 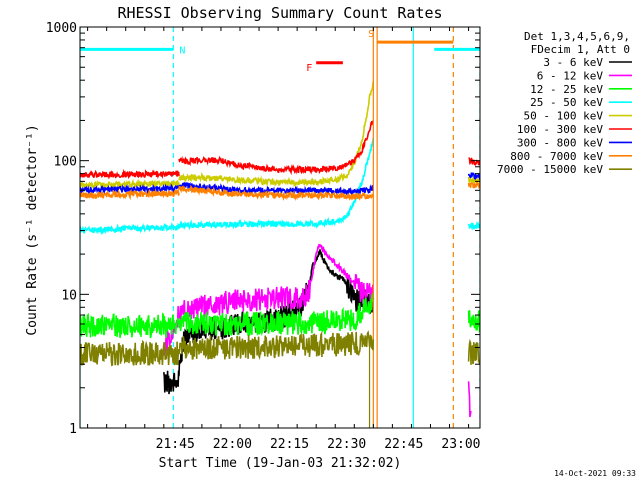 I want to click on x-tick-label: 21:45, so click(x=175, y=444).